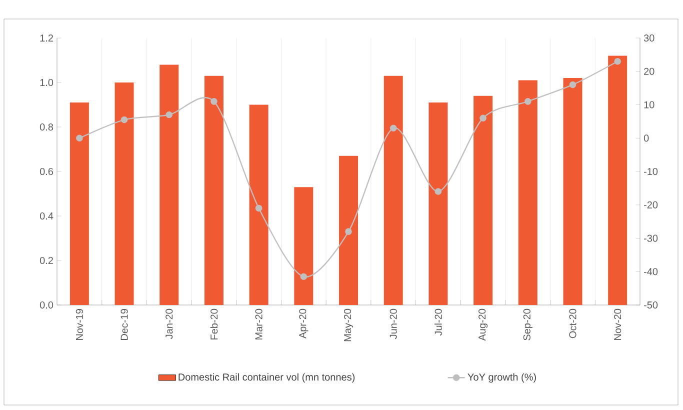 The width and height of the screenshot is (683, 410). Describe the element at coordinates (649, 38) in the screenshot. I see `y2-tick-label: 30` at that location.